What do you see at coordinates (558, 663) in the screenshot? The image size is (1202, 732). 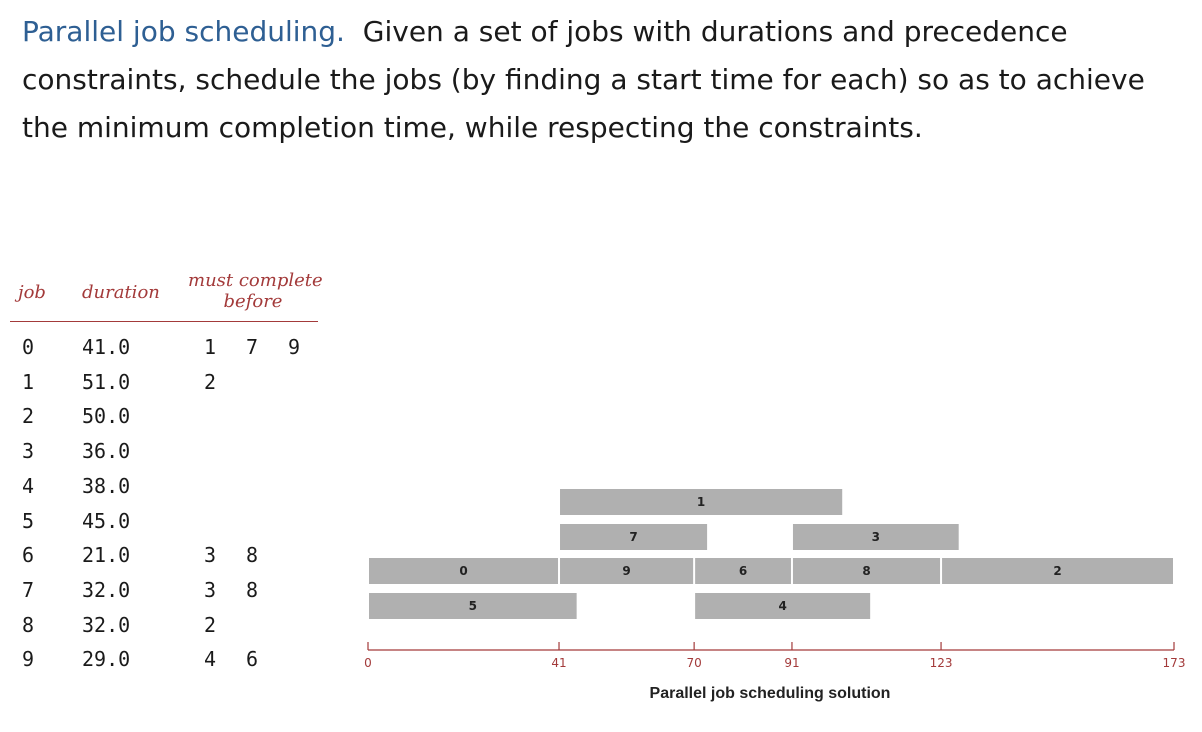 I see `axis-tick-label: 41` at bounding box center [558, 663].